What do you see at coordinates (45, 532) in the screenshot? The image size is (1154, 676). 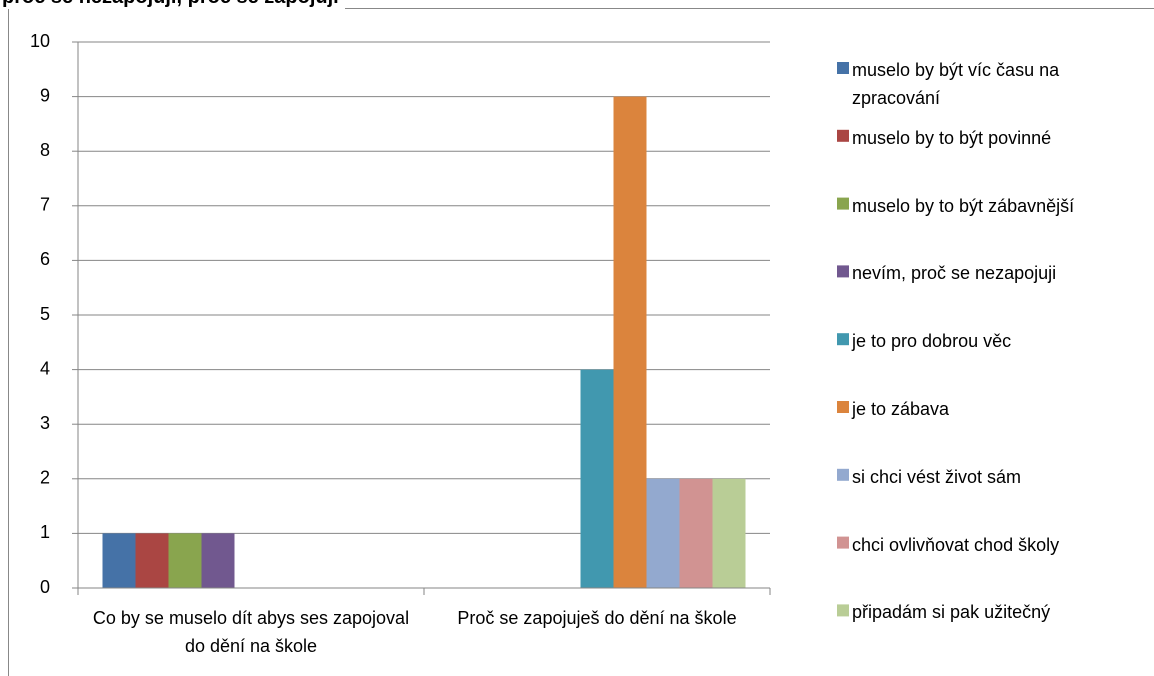 I see `y-tick-label: 1` at bounding box center [45, 532].